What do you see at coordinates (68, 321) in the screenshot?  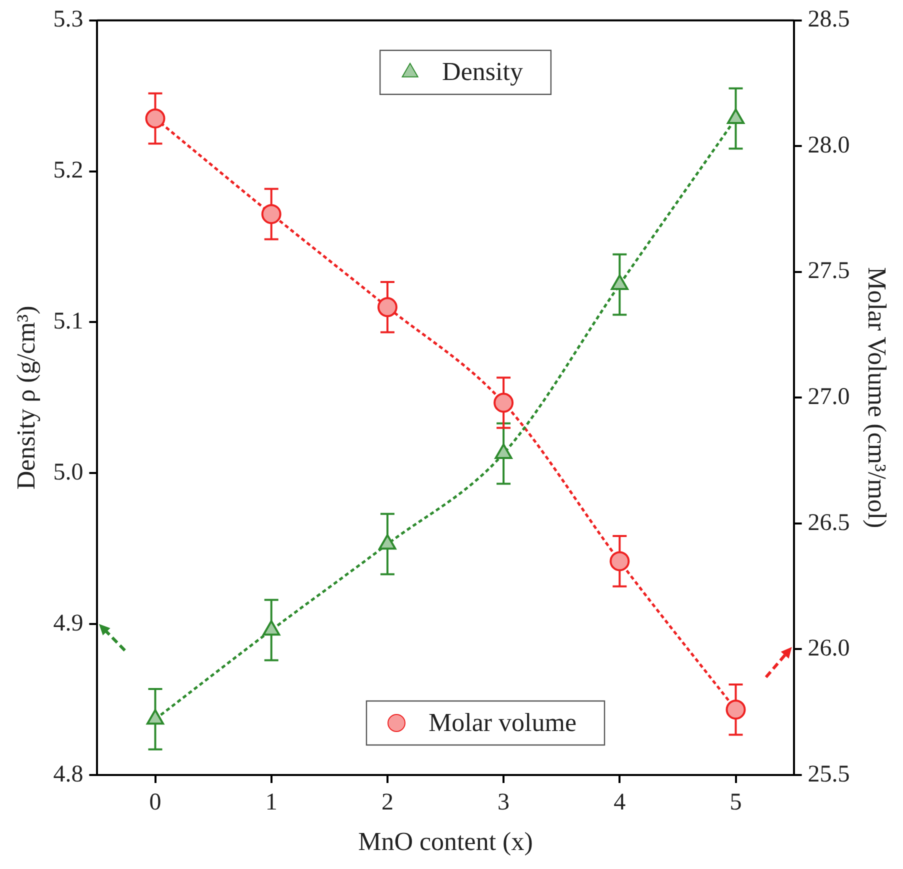 I see `y-tick-label: 5.1` at bounding box center [68, 321].